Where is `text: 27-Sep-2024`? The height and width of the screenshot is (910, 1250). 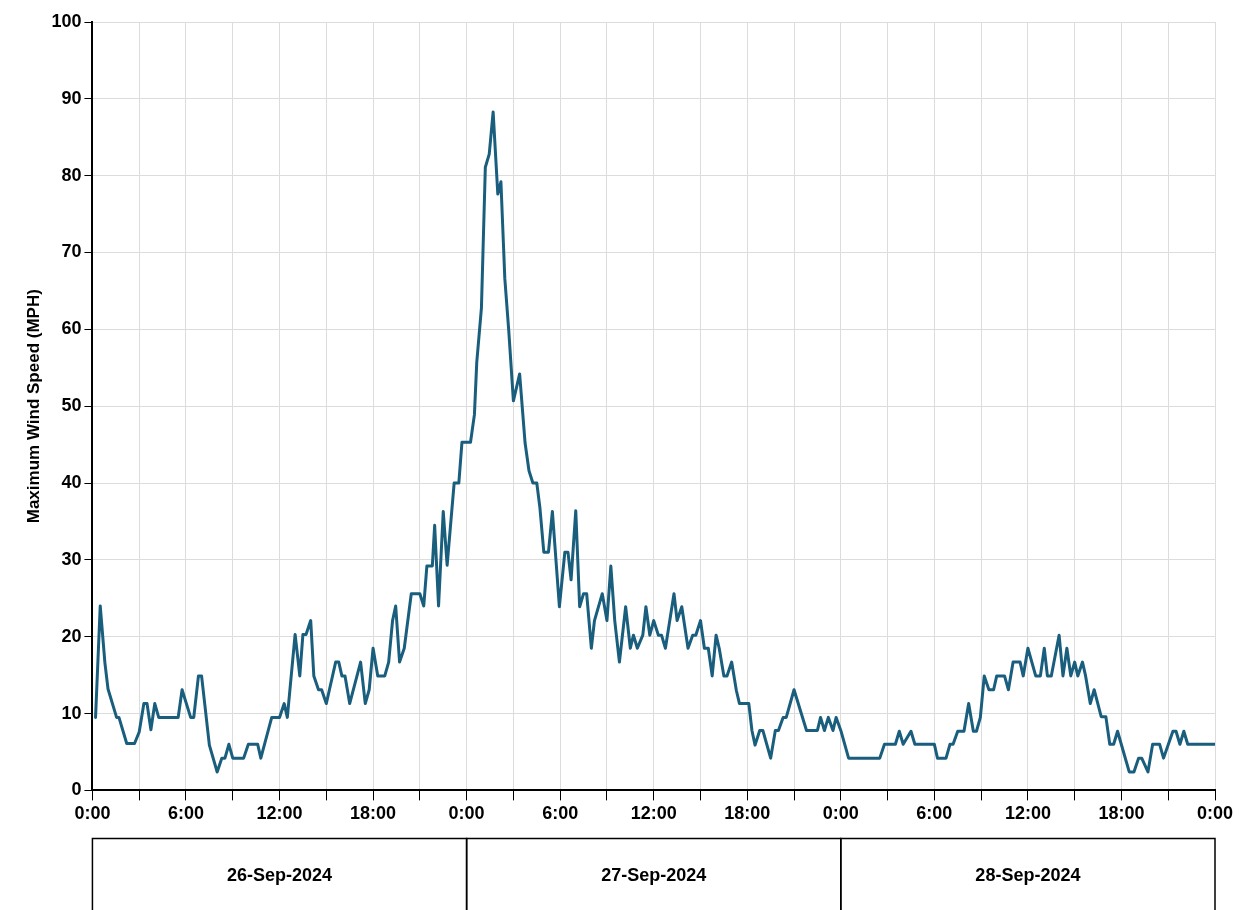
text: 27-Sep-2024 is located at coordinates (654, 875).